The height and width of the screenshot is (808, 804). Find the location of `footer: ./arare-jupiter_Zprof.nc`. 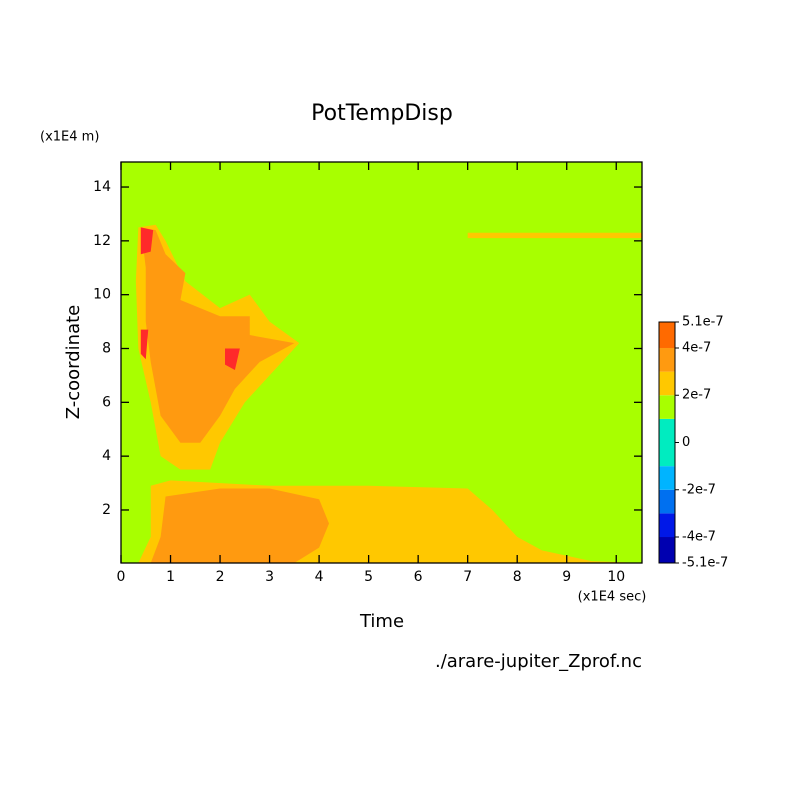

footer: ./arare-jupiter_Zprof.nc is located at coordinates (538, 661).